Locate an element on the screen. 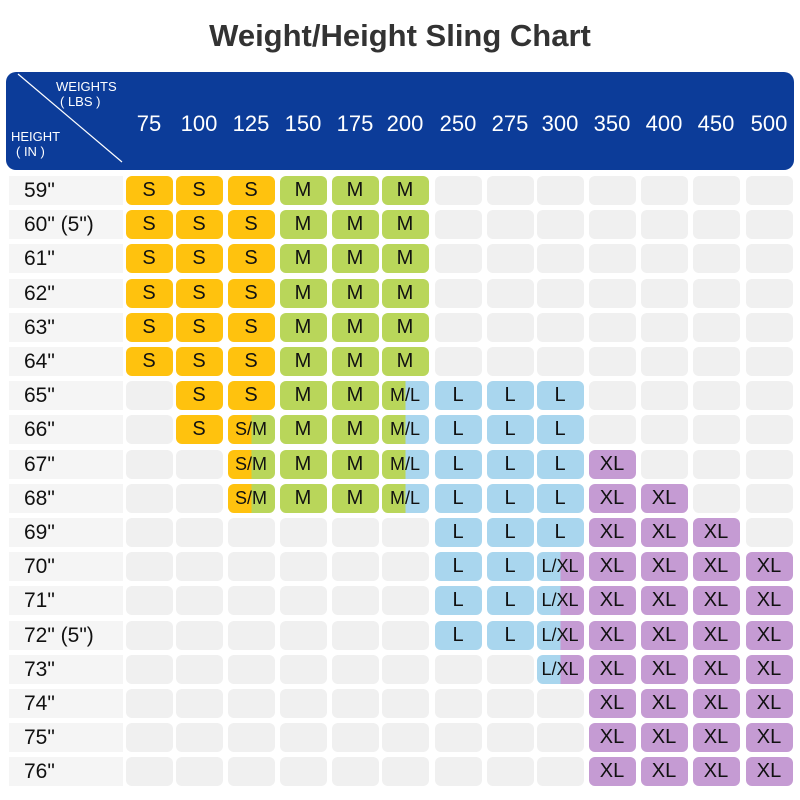 Image resolution: width=800 pixels, height=800 pixels. height-row-label: 75" is located at coordinates (39, 738).